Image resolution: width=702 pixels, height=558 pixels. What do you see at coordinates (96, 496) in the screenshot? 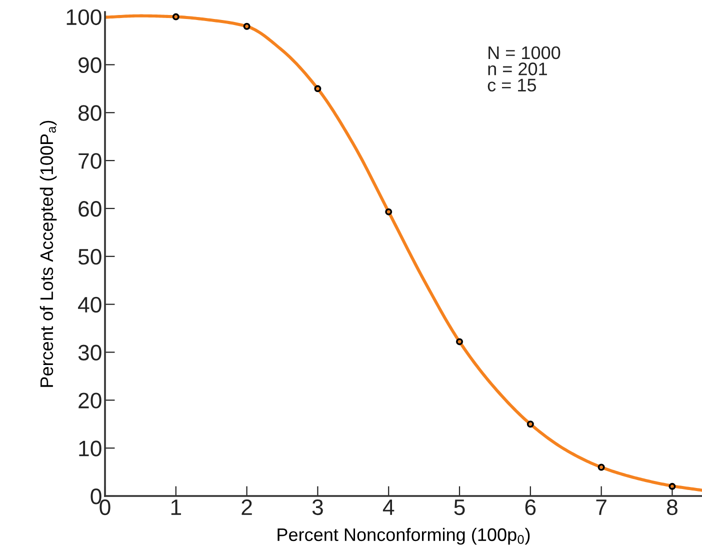
I see `y-tick-label: 0` at bounding box center [96, 496].